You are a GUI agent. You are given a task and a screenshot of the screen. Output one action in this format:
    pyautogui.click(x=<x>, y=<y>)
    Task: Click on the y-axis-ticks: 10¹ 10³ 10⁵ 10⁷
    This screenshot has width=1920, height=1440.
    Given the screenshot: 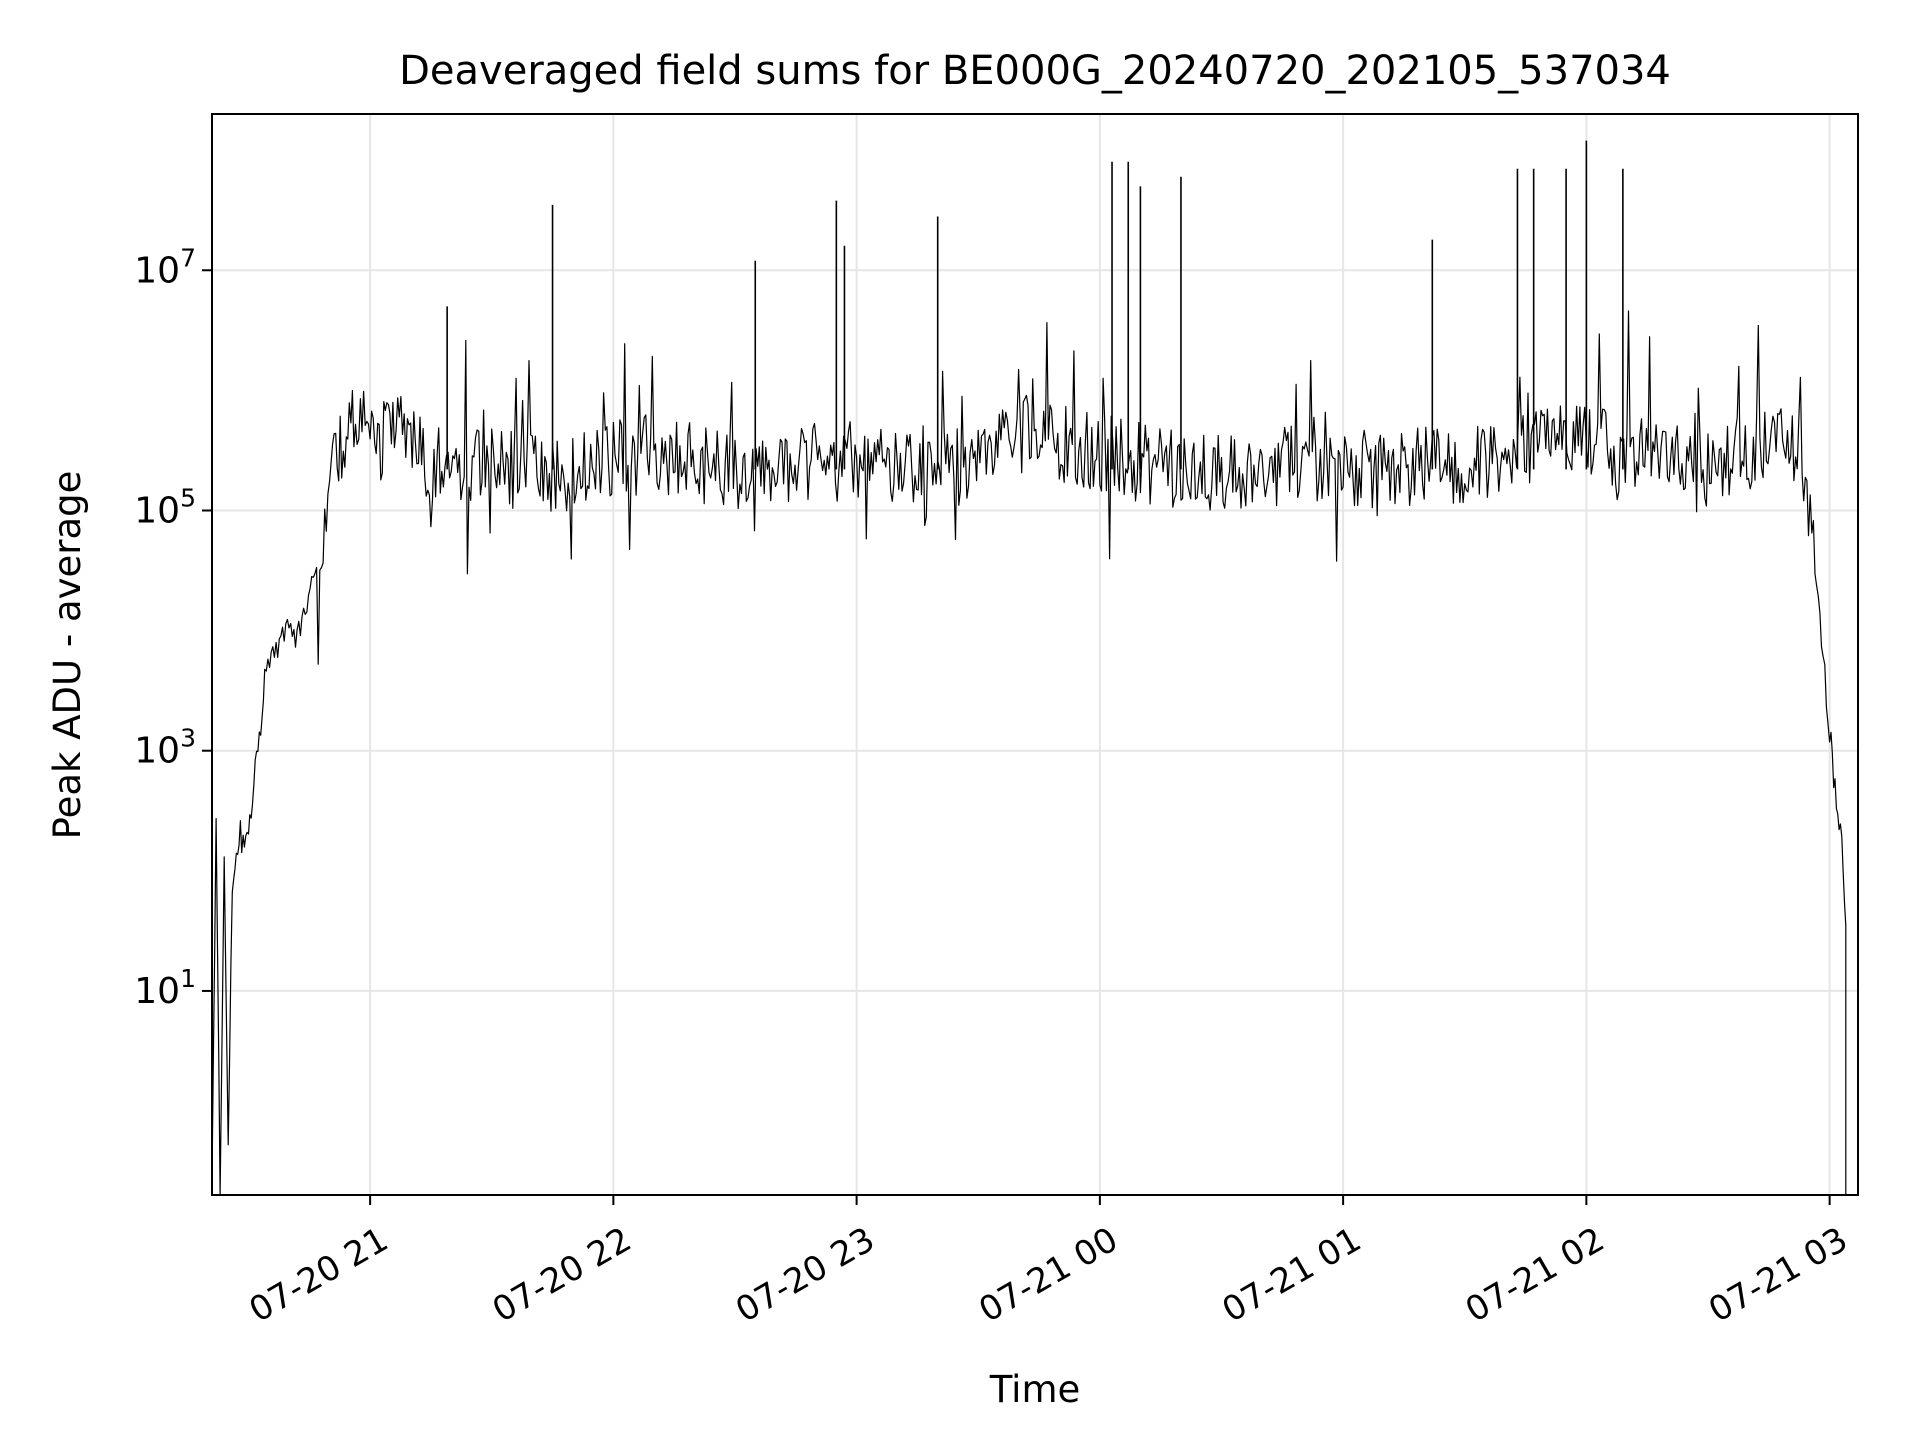 What is the action you would take?
    pyautogui.click(x=173, y=627)
    